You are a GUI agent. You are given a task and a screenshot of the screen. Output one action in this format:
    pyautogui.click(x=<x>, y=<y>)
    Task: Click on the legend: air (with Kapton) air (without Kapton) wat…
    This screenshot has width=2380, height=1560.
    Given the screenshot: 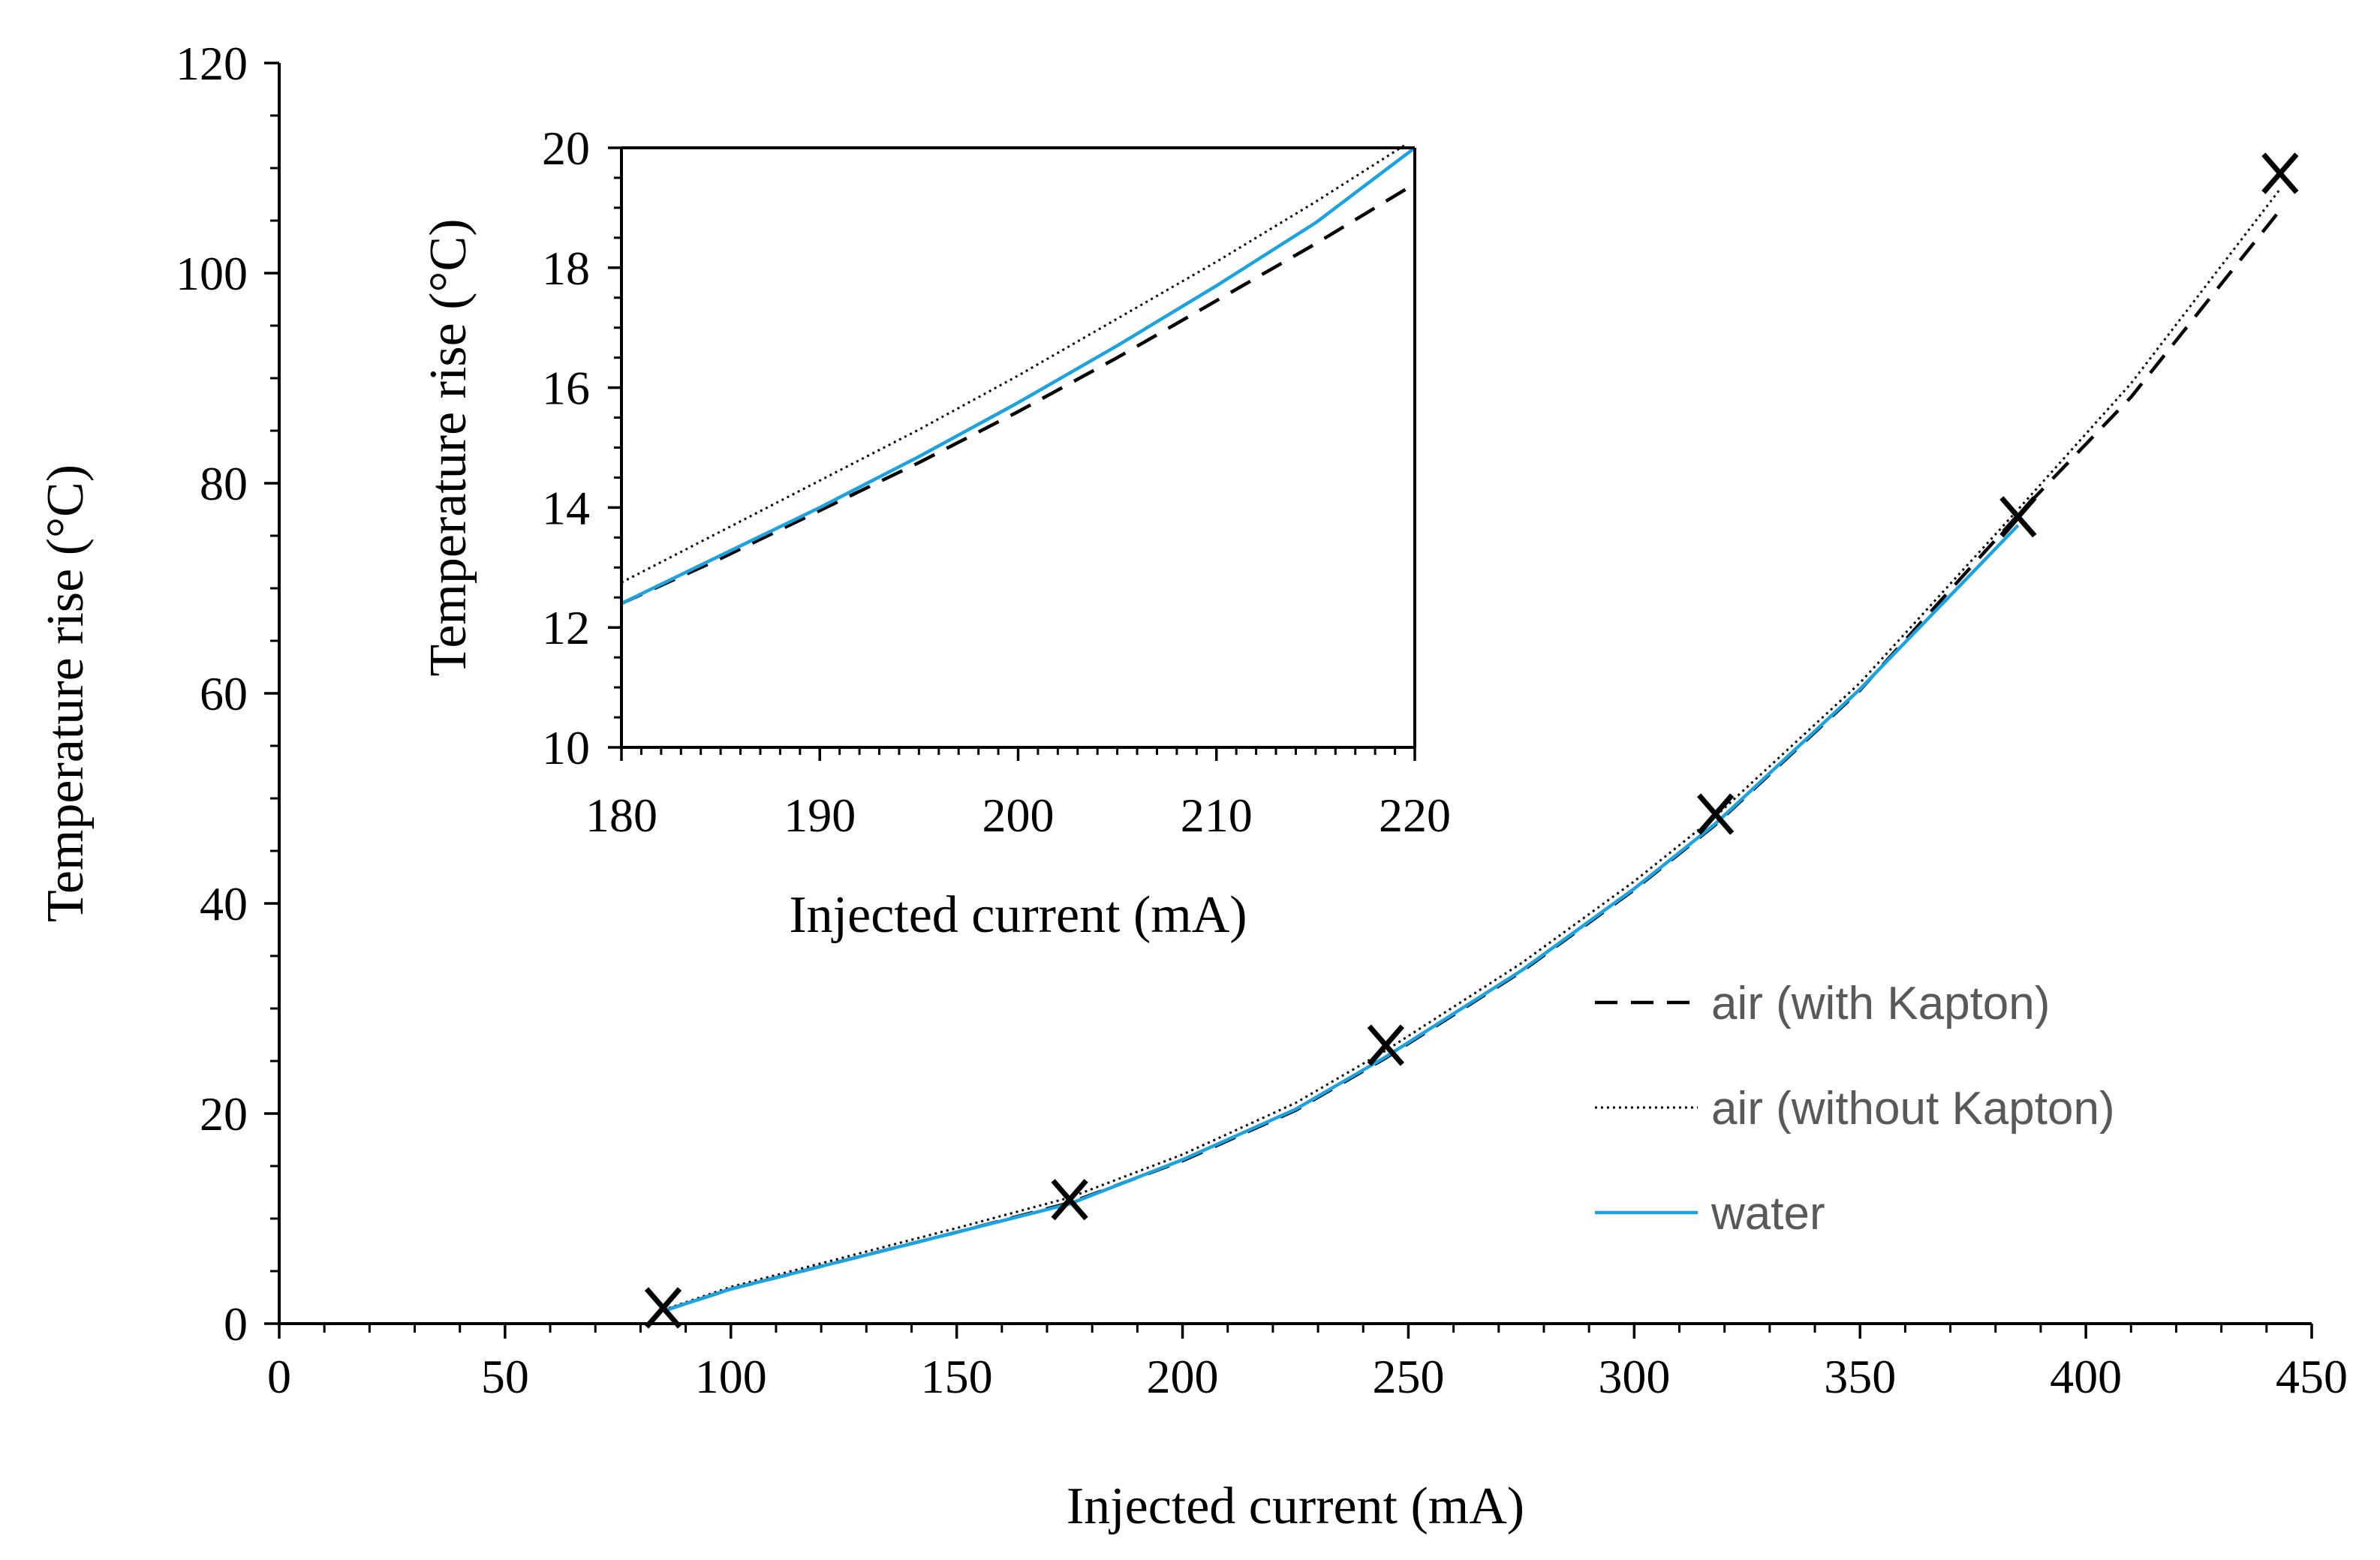 What is the action you would take?
    pyautogui.click(x=1855, y=1109)
    